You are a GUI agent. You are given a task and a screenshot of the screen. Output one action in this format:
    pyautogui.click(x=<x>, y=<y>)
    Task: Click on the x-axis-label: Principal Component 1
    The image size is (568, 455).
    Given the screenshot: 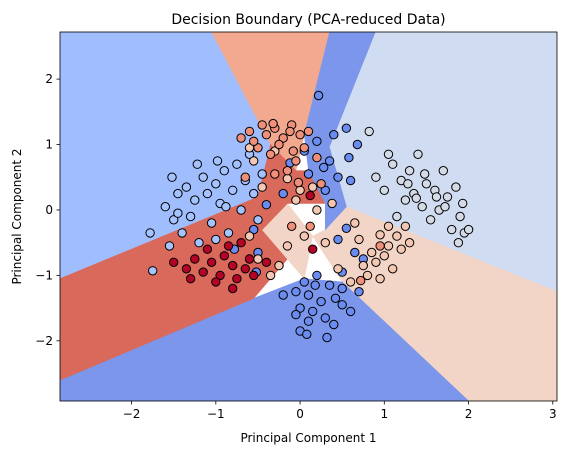 What is the action you would take?
    pyautogui.click(x=308, y=438)
    